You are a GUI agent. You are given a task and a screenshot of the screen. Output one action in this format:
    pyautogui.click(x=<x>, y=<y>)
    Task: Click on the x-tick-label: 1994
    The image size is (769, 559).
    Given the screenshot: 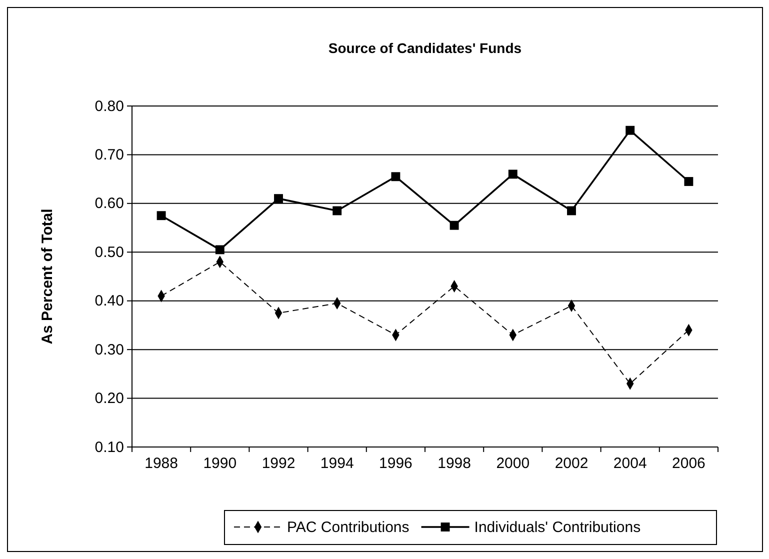 What is the action you would take?
    pyautogui.click(x=337, y=463)
    